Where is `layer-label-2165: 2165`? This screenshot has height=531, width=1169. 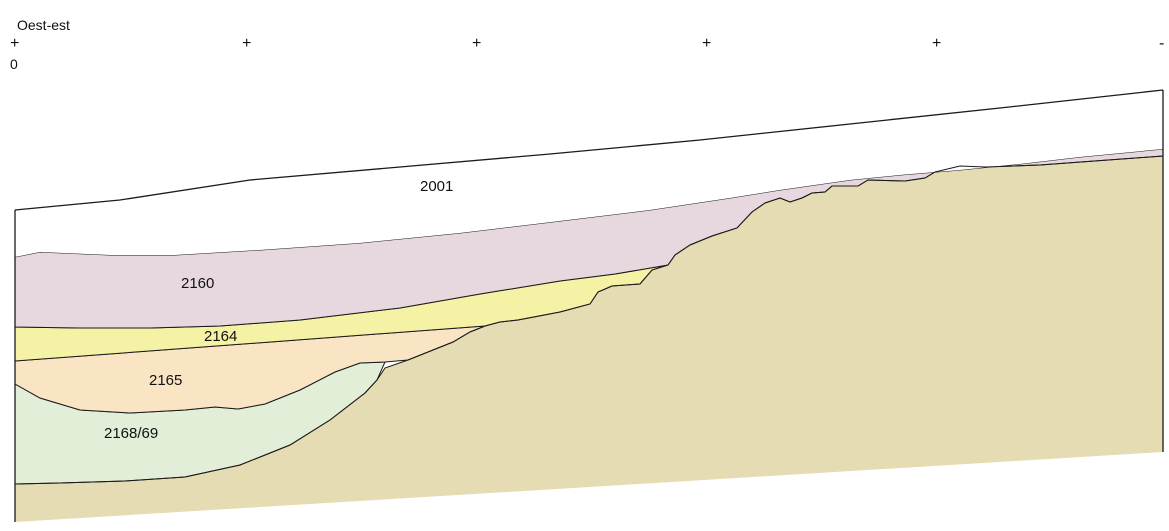 layer-label-2165: 2165 is located at coordinates (166, 380).